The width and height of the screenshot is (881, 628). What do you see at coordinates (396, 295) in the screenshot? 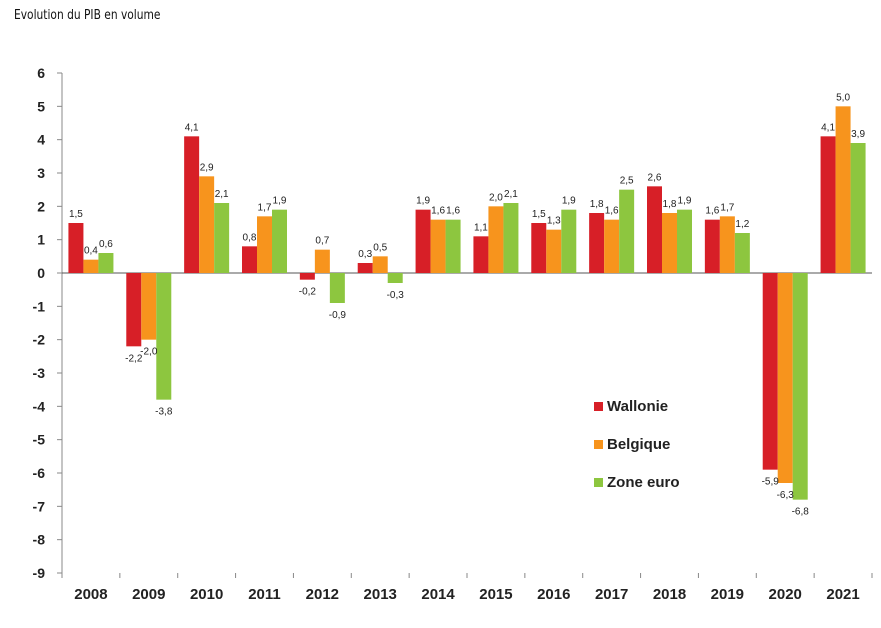
I see `data-label: -0,3` at bounding box center [396, 295].